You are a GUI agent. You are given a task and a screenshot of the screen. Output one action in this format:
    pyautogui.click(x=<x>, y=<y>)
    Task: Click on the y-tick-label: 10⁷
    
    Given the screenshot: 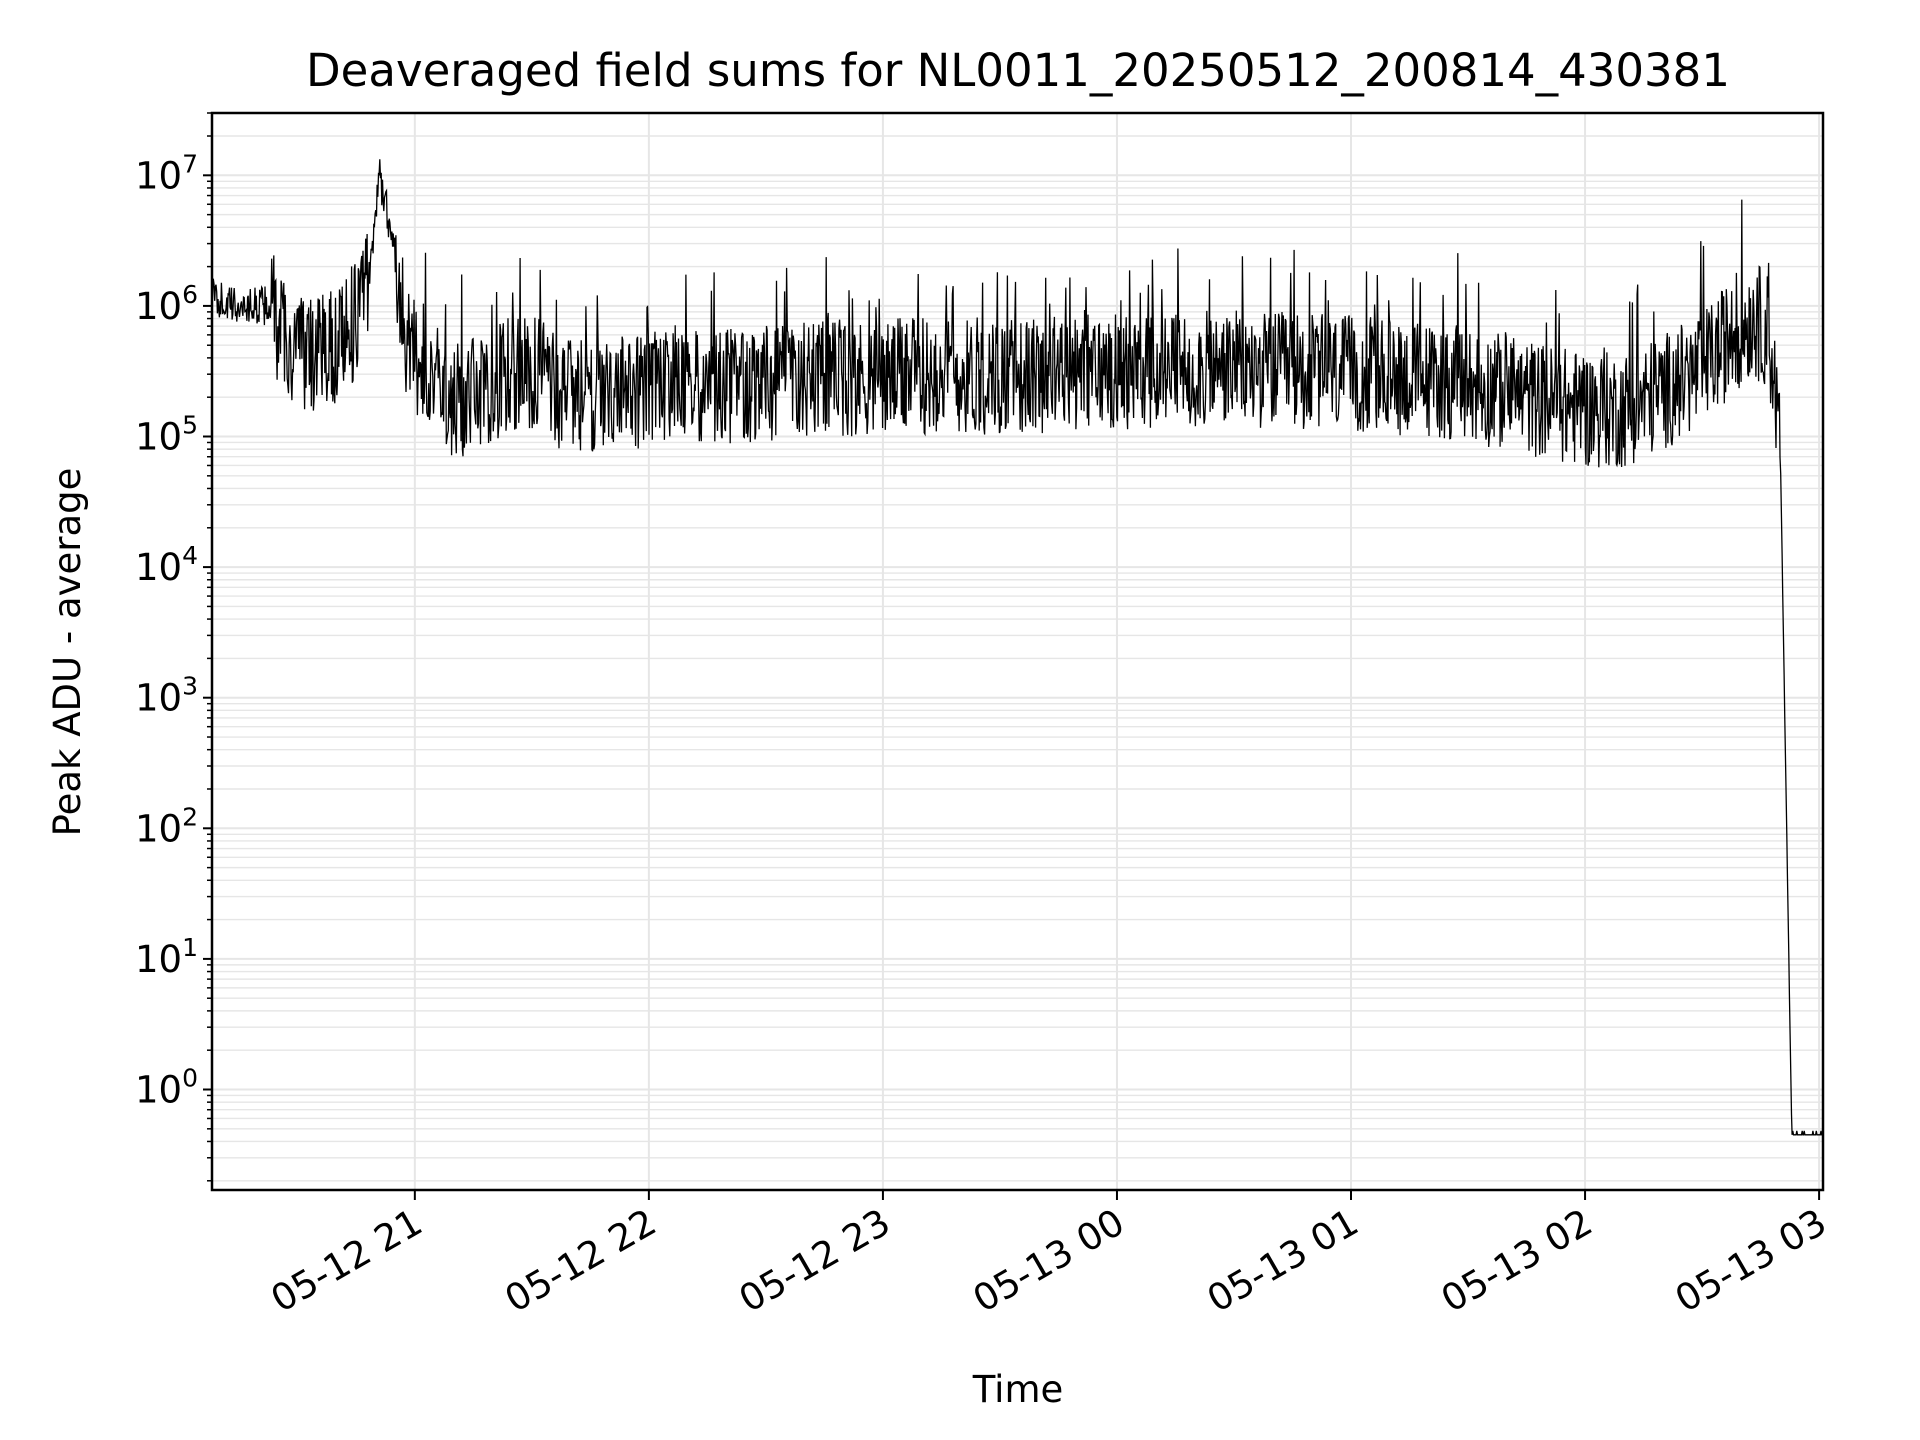 What is the action you would take?
    pyautogui.click(x=166, y=173)
    